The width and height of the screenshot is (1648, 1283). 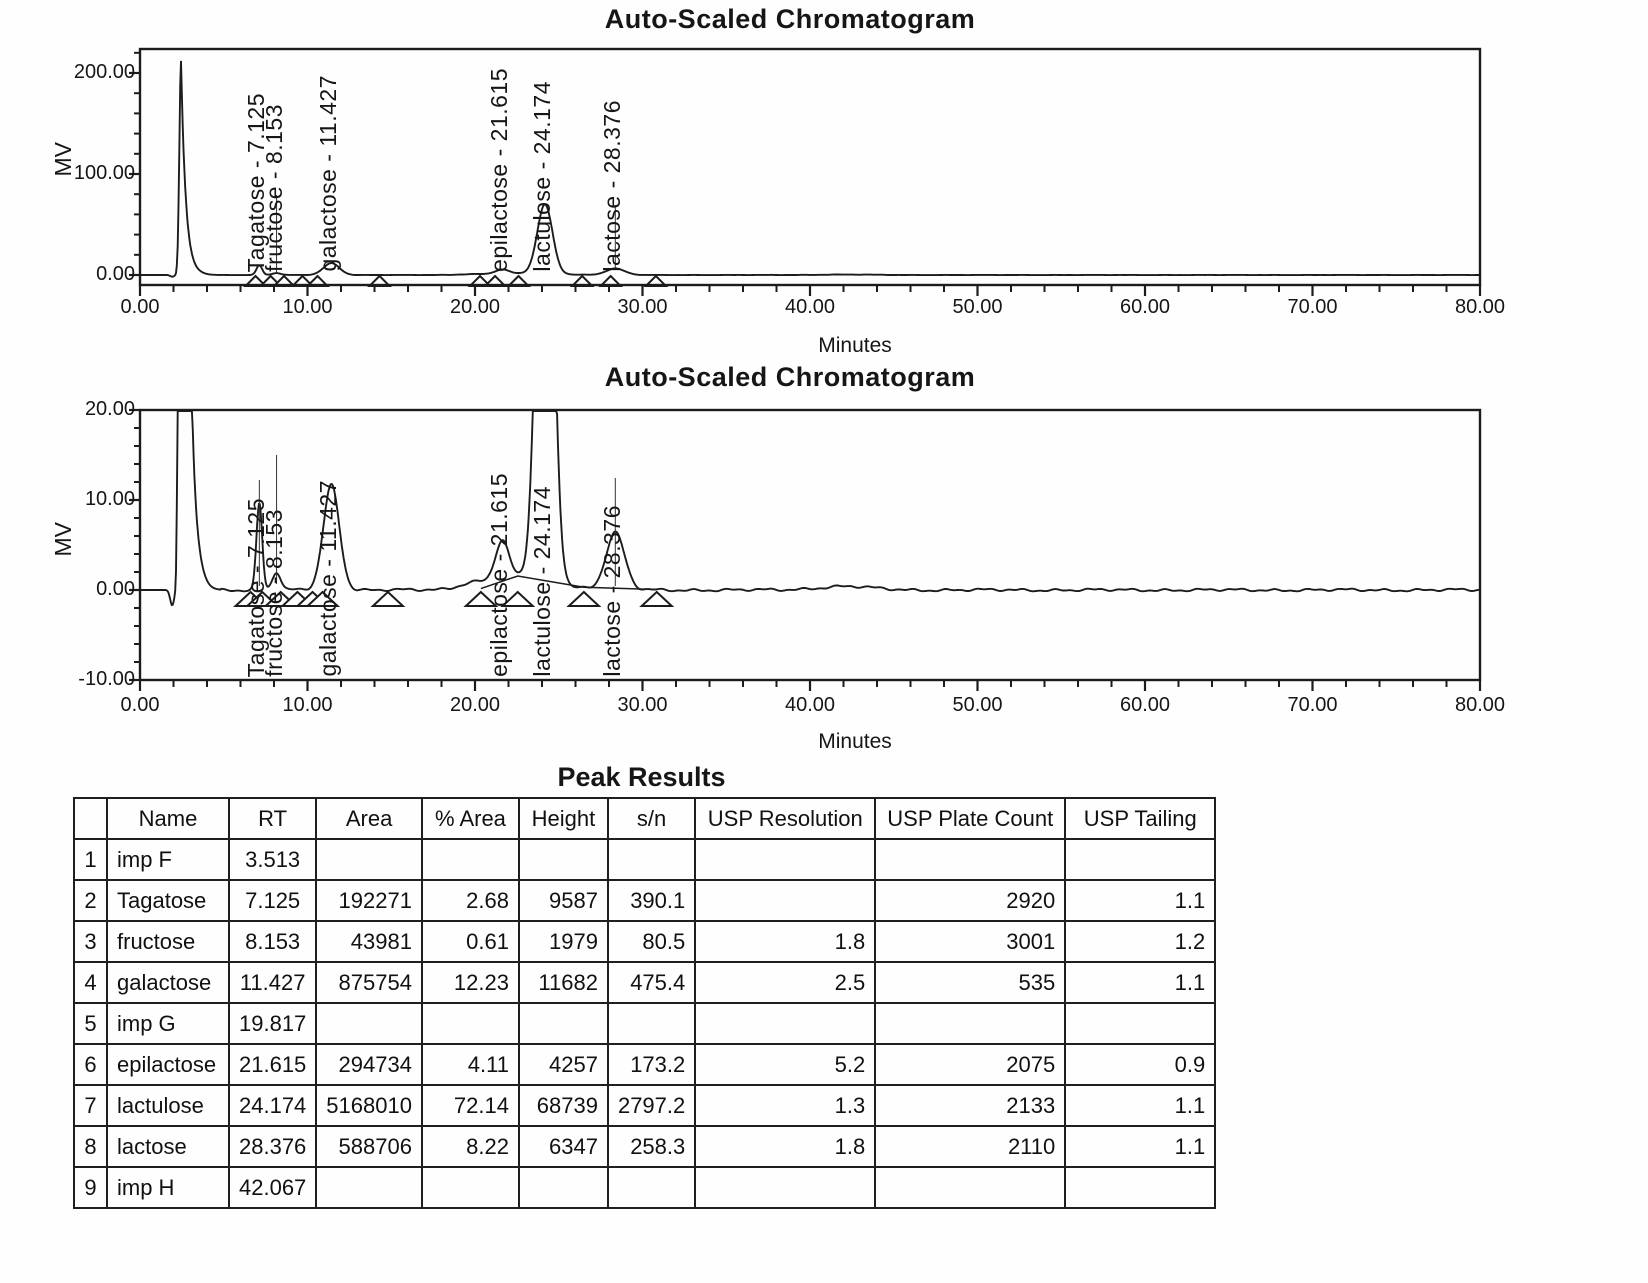 I want to click on chart2-y-axis-label: MV, so click(x=63, y=539).